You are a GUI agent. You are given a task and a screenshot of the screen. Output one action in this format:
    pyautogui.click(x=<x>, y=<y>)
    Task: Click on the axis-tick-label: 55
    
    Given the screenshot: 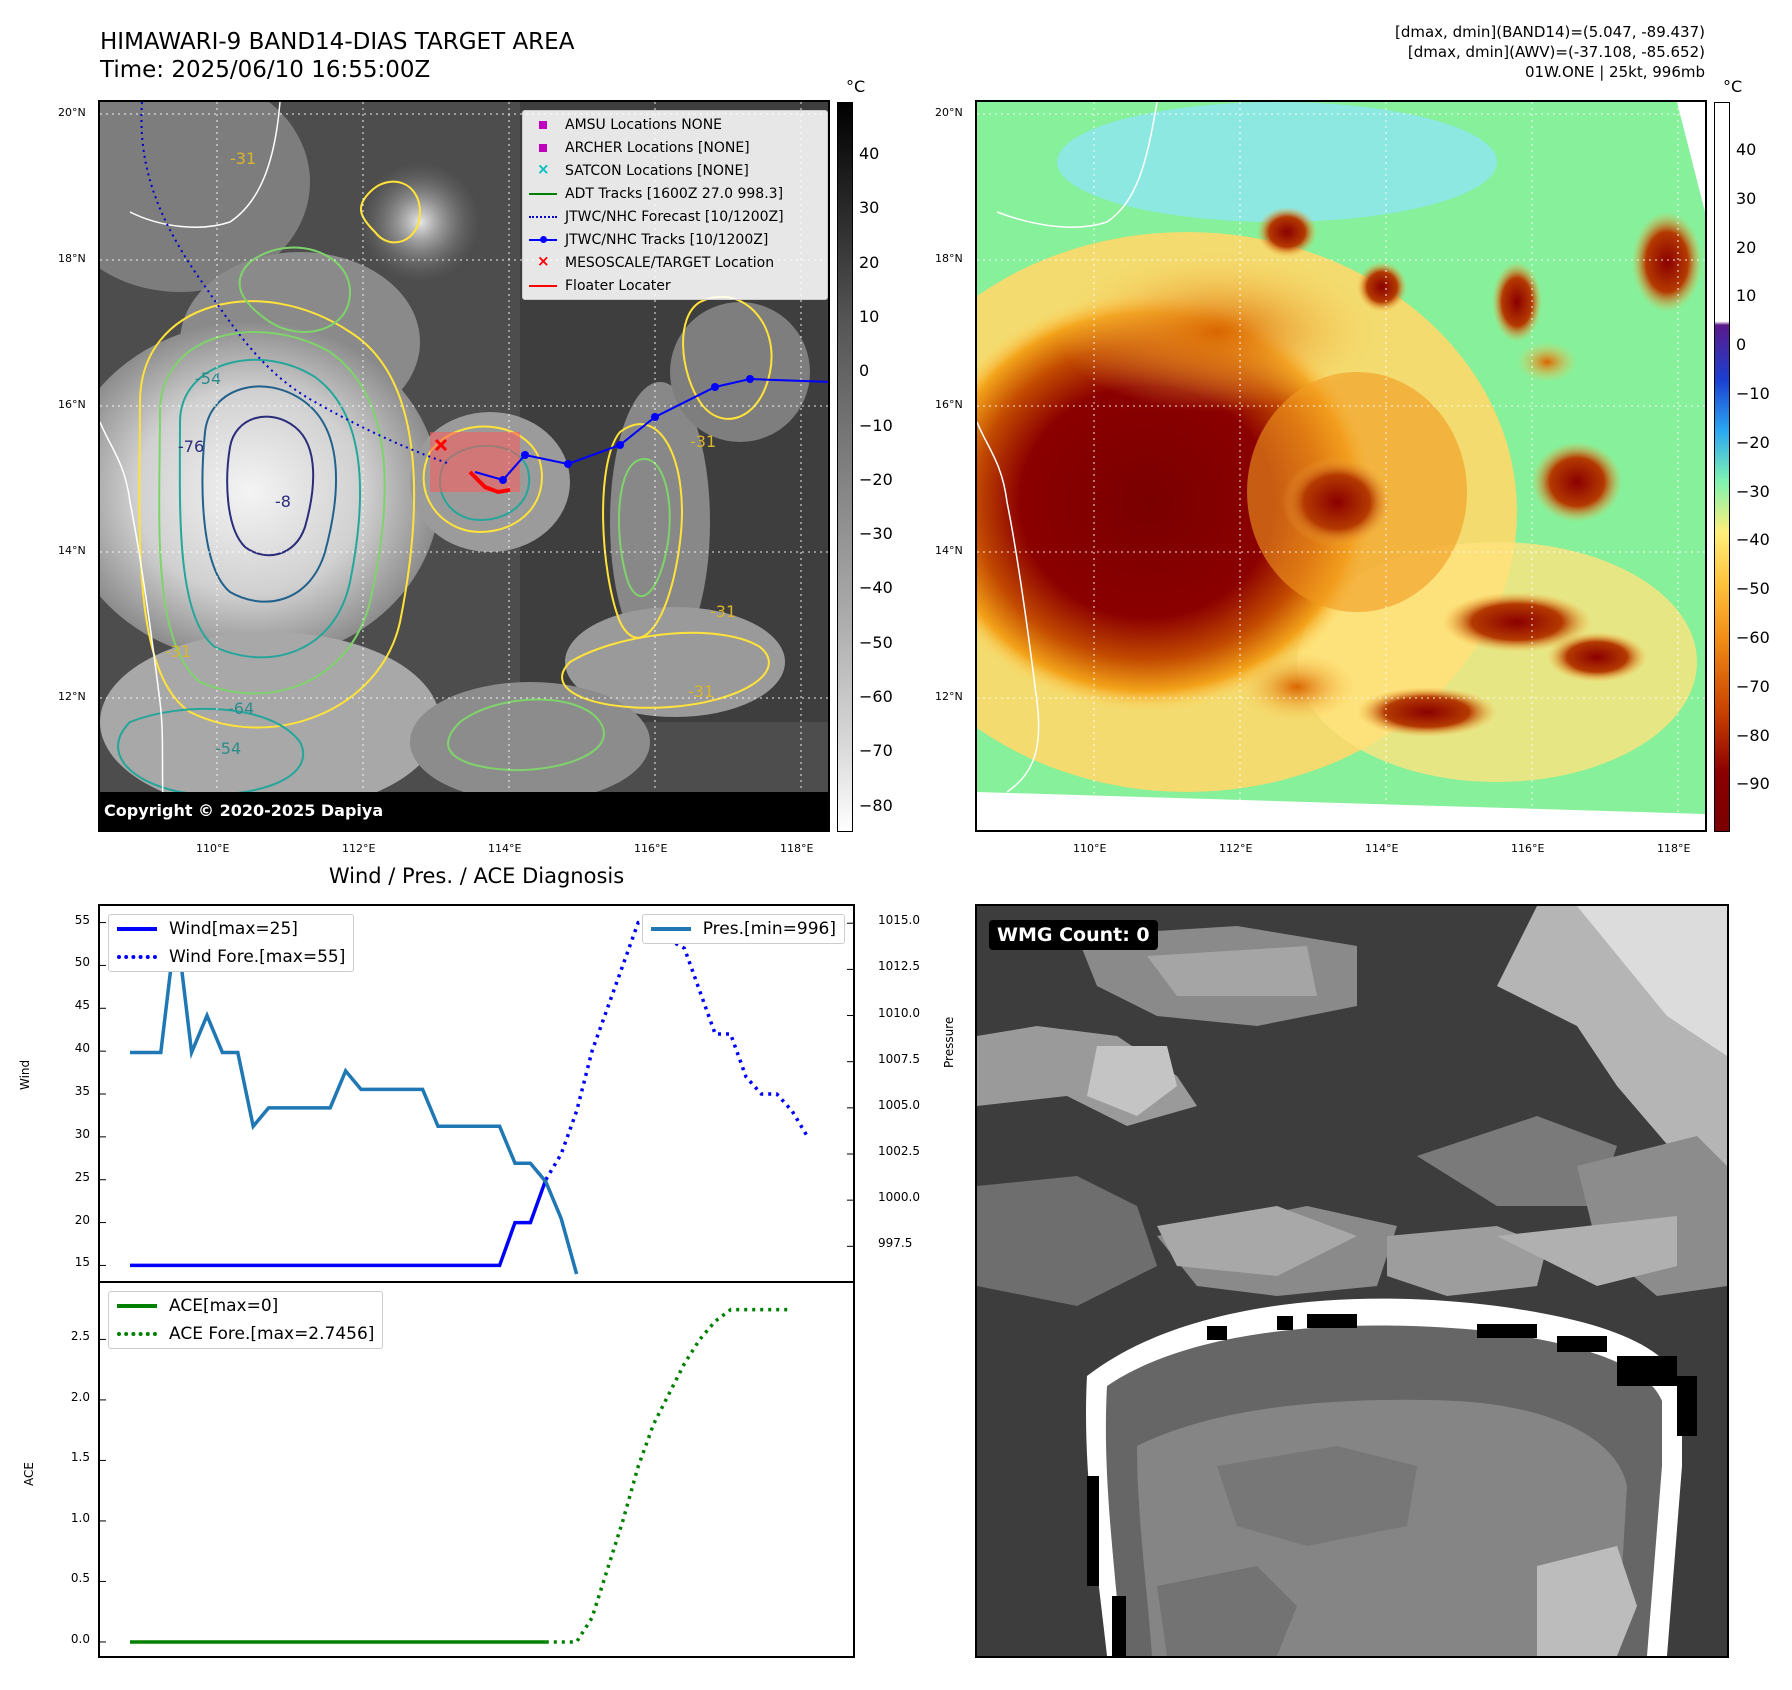 What is the action you would take?
    pyautogui.click(x=82, y=919)
    